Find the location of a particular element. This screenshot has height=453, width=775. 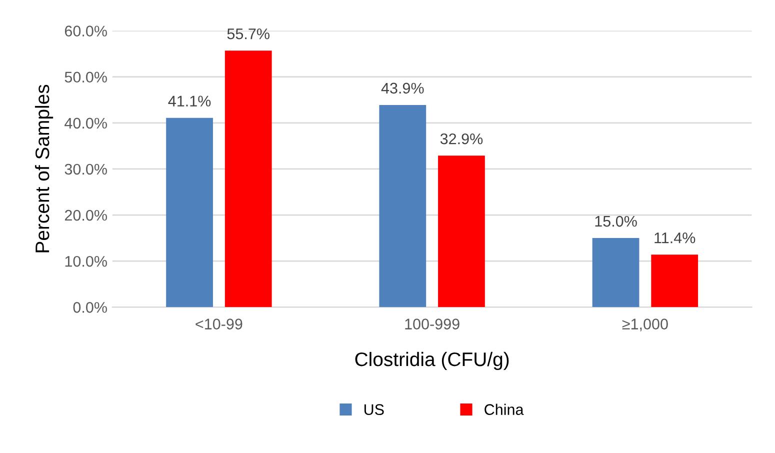

data-label: 15.0% is located at coordinates (616, 221).